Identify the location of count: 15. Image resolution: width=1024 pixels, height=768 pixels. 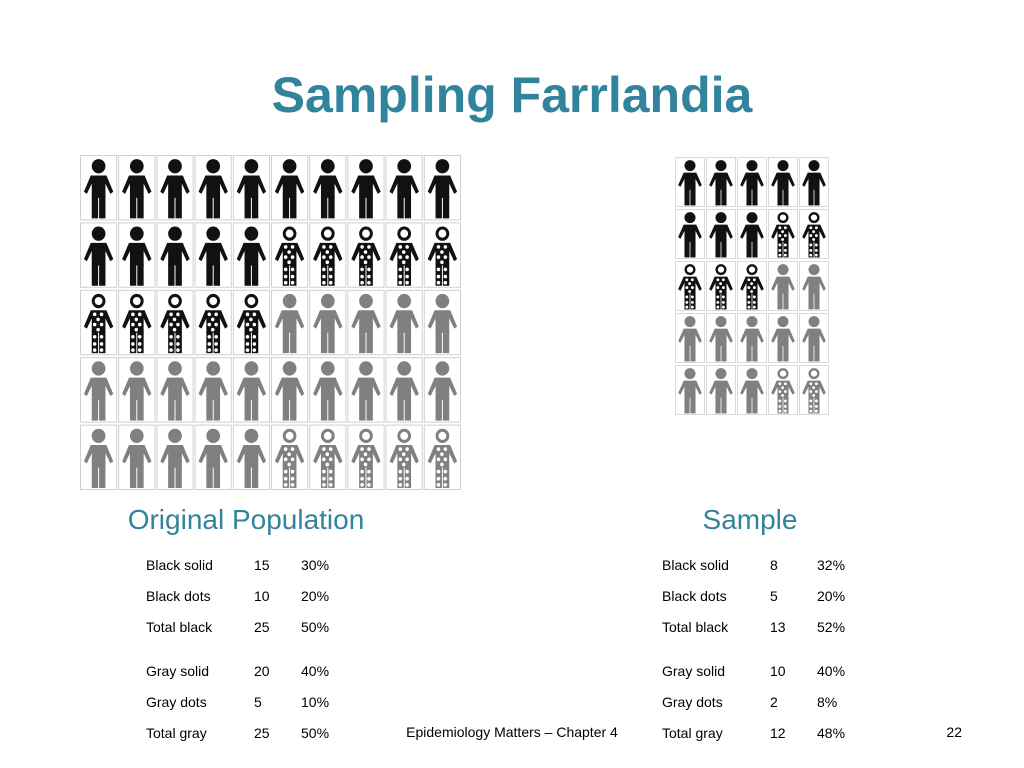
(262, 565).